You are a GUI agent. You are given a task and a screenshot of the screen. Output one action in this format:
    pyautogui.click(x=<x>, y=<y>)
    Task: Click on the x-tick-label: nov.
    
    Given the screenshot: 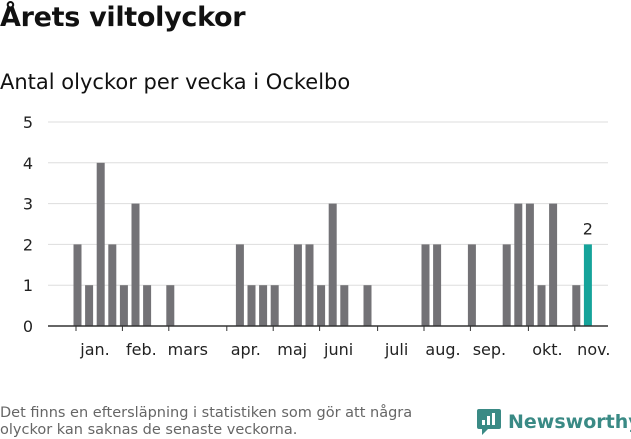 What is the action you would take?
    pyautogui.click(x=593, y=349)
    